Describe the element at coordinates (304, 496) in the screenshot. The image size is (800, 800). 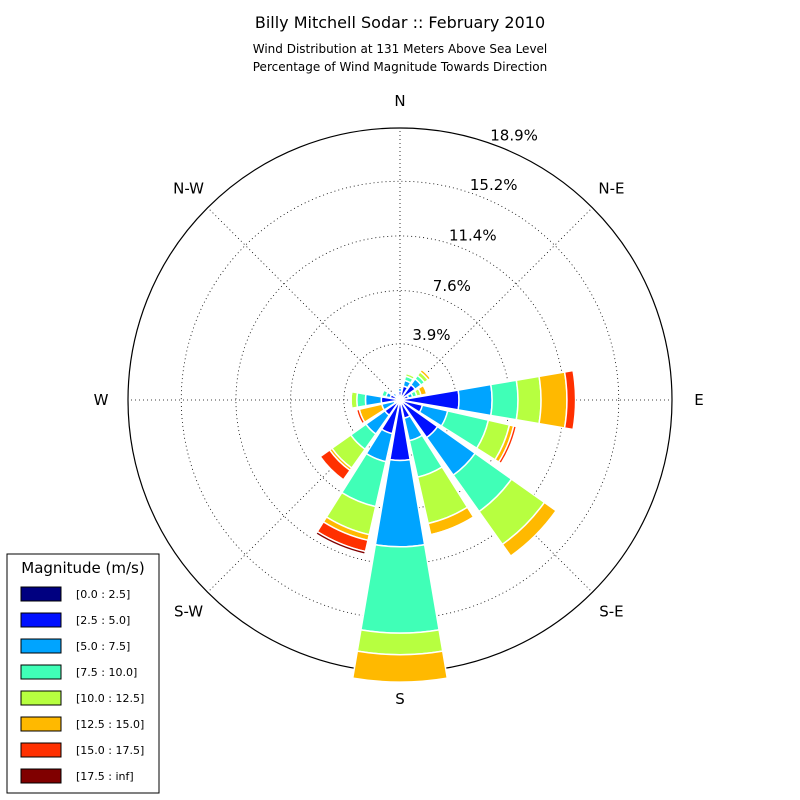
I see `grid-spoke-s-w` at that location.